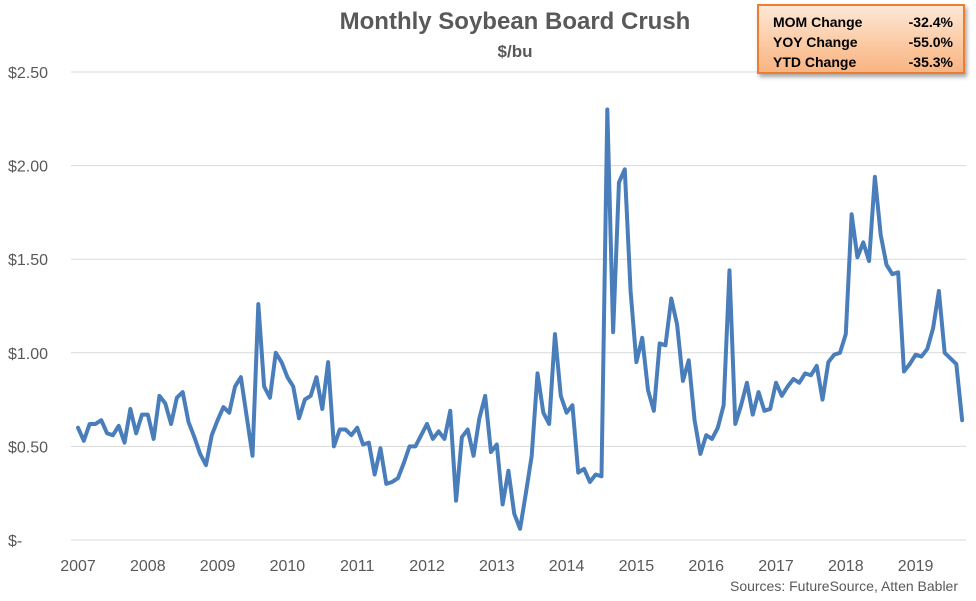 This screenshot has width=976, height=601. What do you see at coordinates (288, 566) in the screenshot?
I see `x-tick-label: 2010` at bounding box center [288, 566].